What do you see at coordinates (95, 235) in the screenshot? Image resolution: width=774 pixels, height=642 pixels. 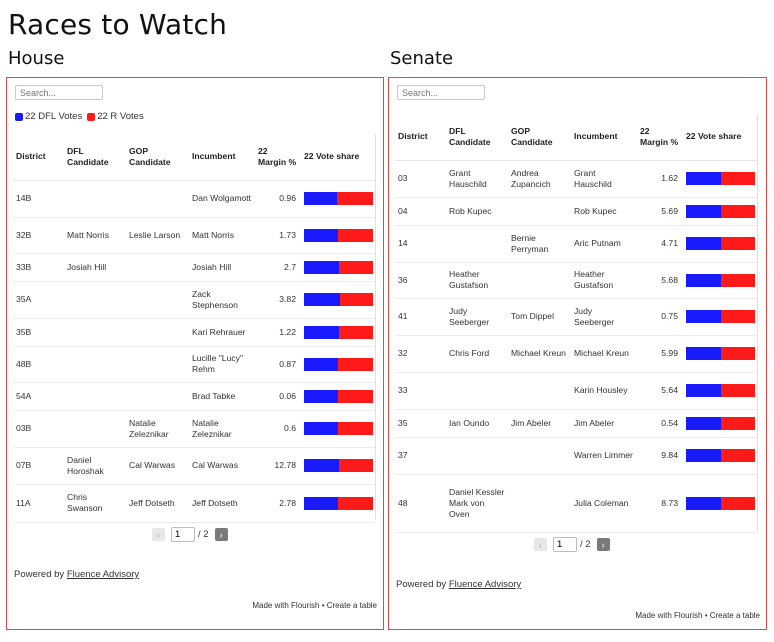 I see `dfl-candidate-cell: Matt Norris` at bounding box center [95, 235].